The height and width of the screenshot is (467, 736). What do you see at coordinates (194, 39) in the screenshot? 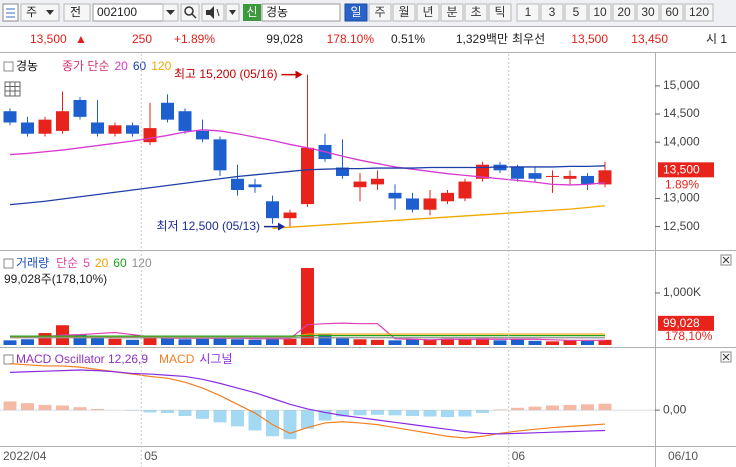
I see `quote-change-rate: +1.89%` at bounding box center [194, 39].